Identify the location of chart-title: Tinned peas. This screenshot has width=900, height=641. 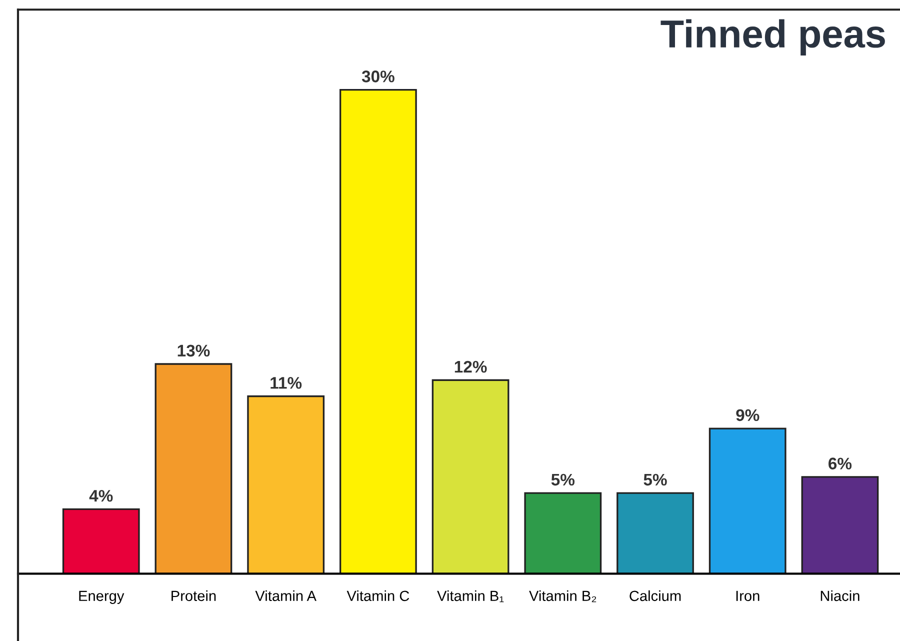
(772, 37).